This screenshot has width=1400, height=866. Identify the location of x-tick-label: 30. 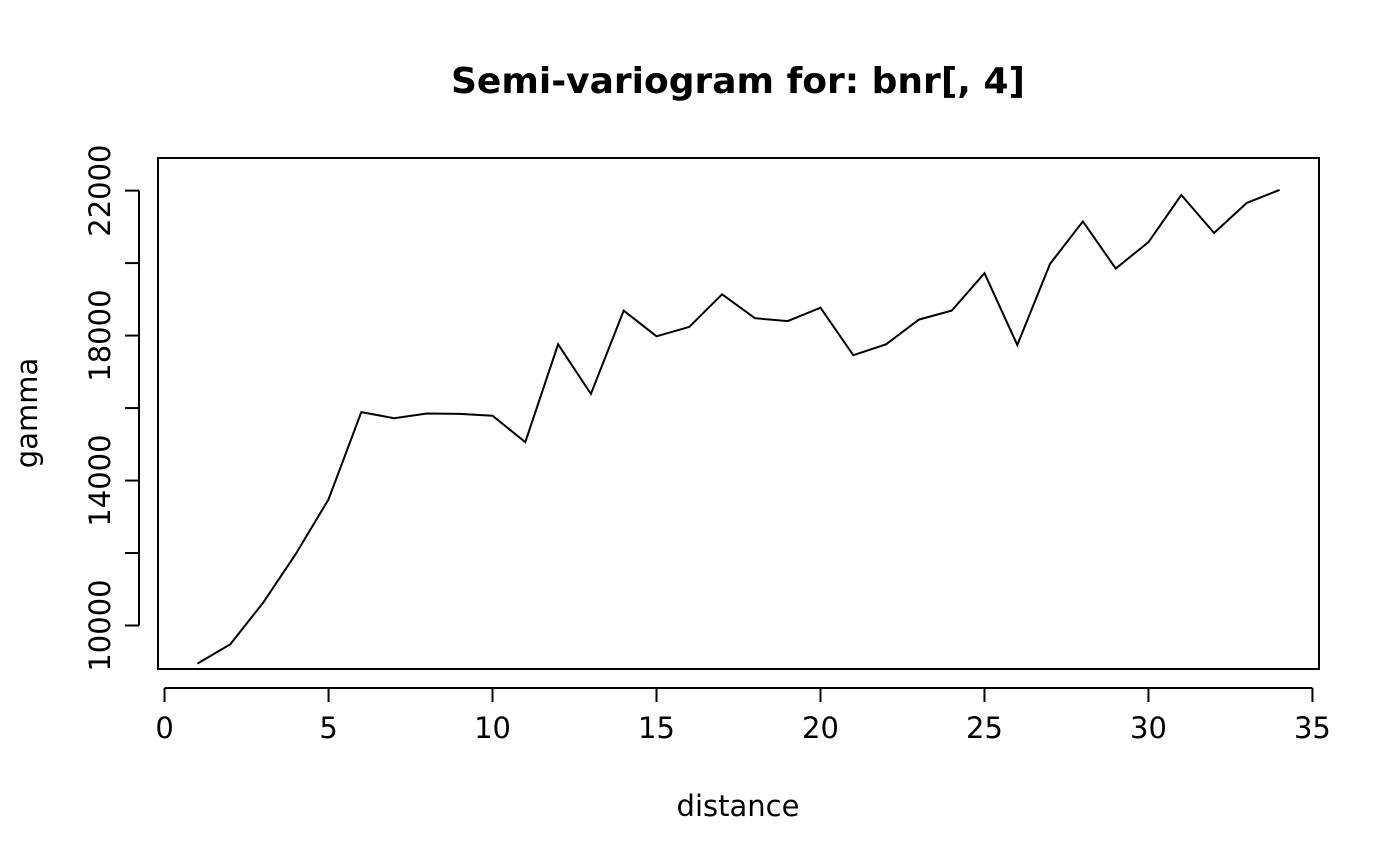
(1148, 728).